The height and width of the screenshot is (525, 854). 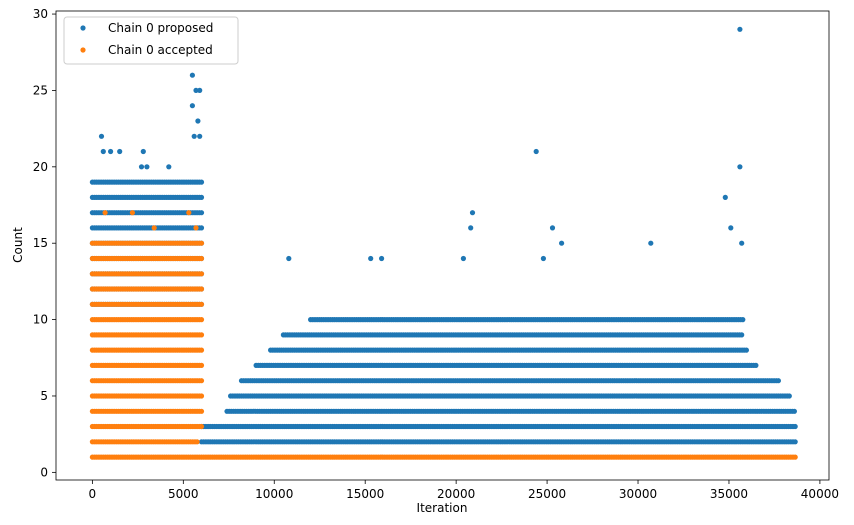 What do you see at coordinates (44, 472) in the screenshot?
I see `y-tick-label: 0` at bounding box center [44, 472].